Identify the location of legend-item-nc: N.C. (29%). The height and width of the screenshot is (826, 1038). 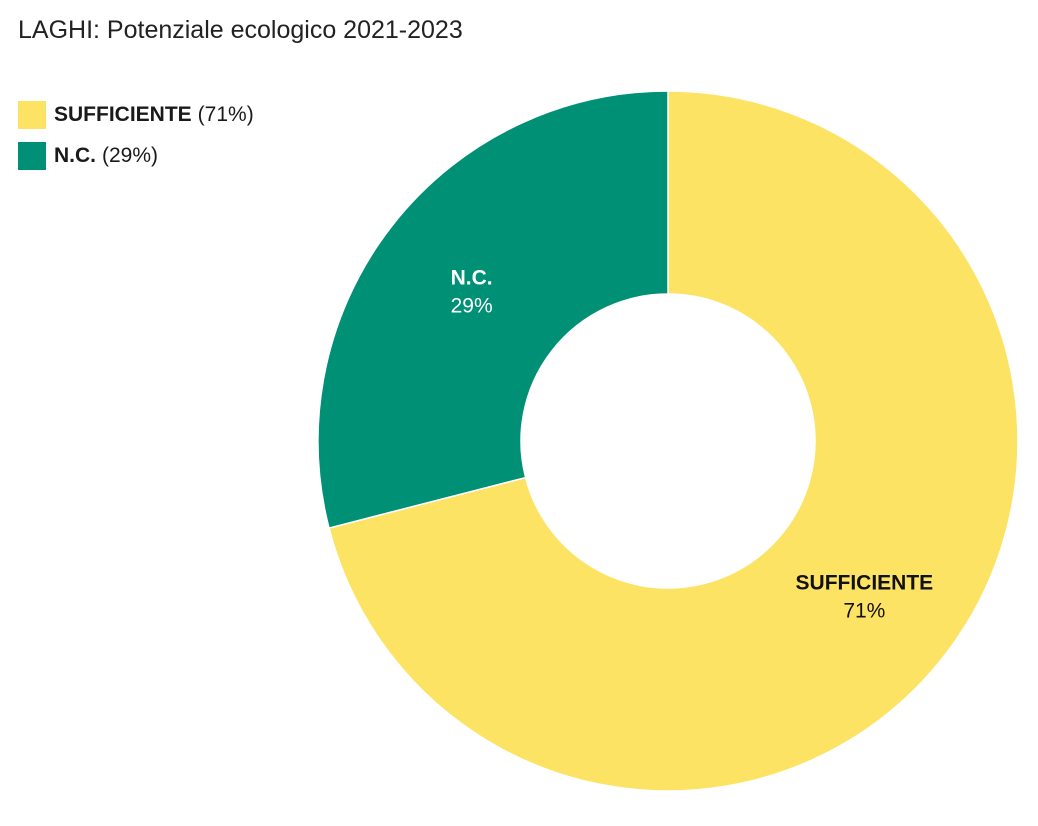
(136, 156).